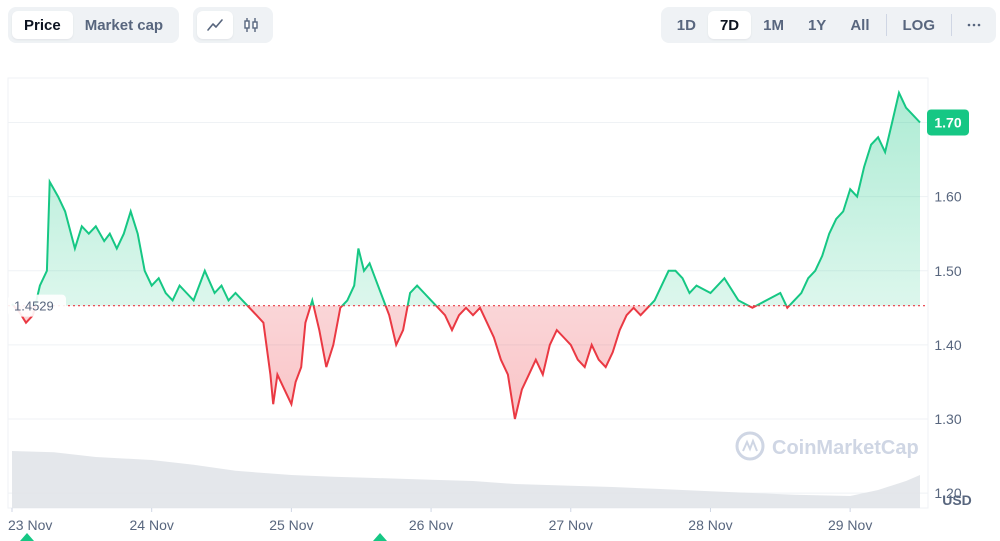 This screenshot has width=1000, height=541. What do you see at coordinates (42, 25) in the screenshot?
I see `tab-price: Price` at bounding box center [42, 25].